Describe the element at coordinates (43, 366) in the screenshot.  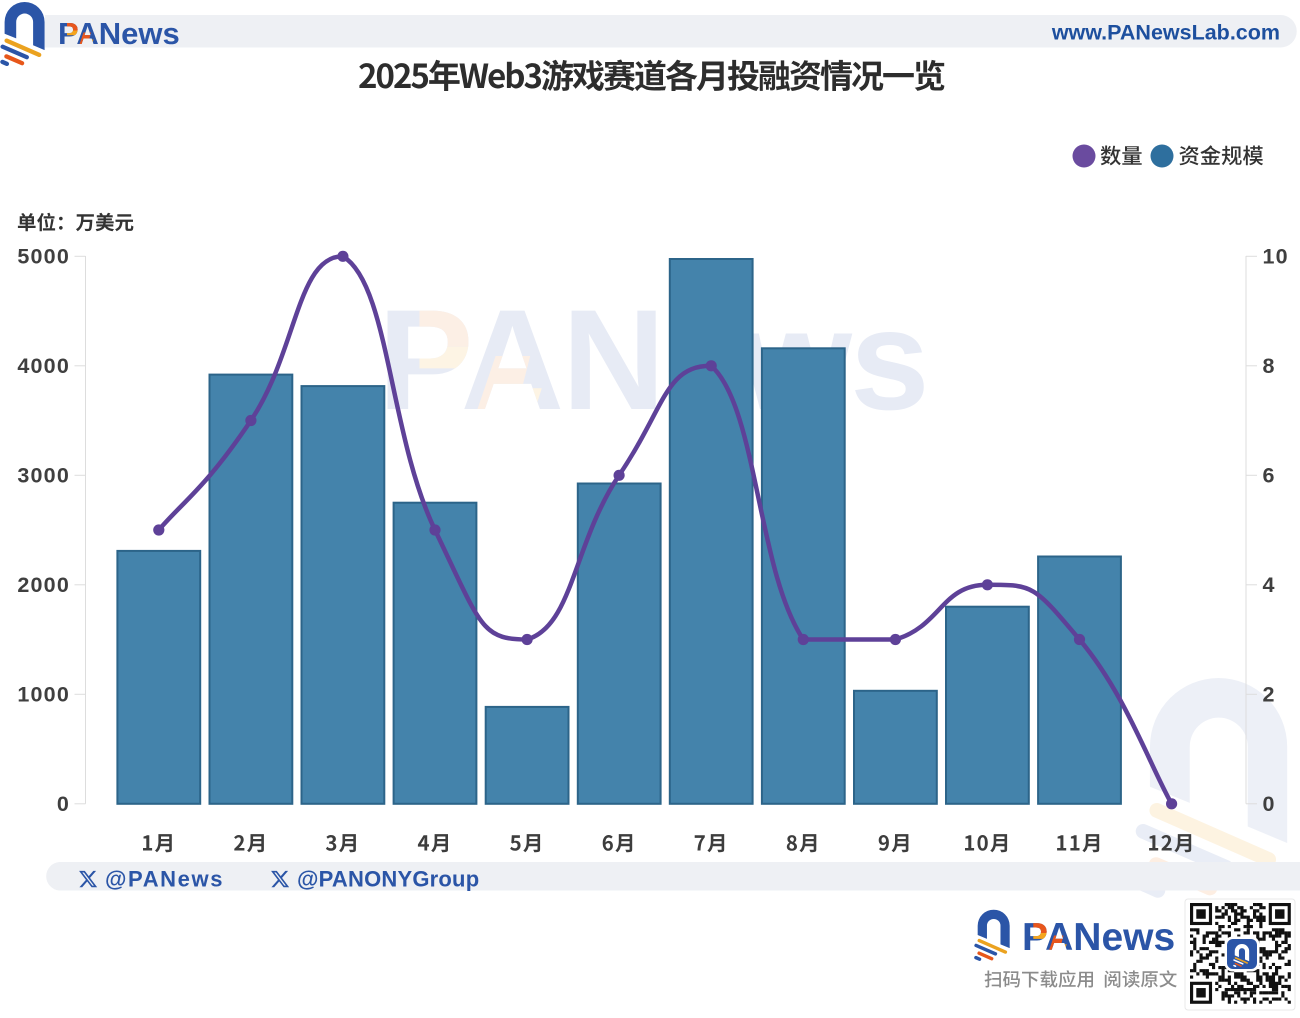
I see `svg-text: 4000` at that location.